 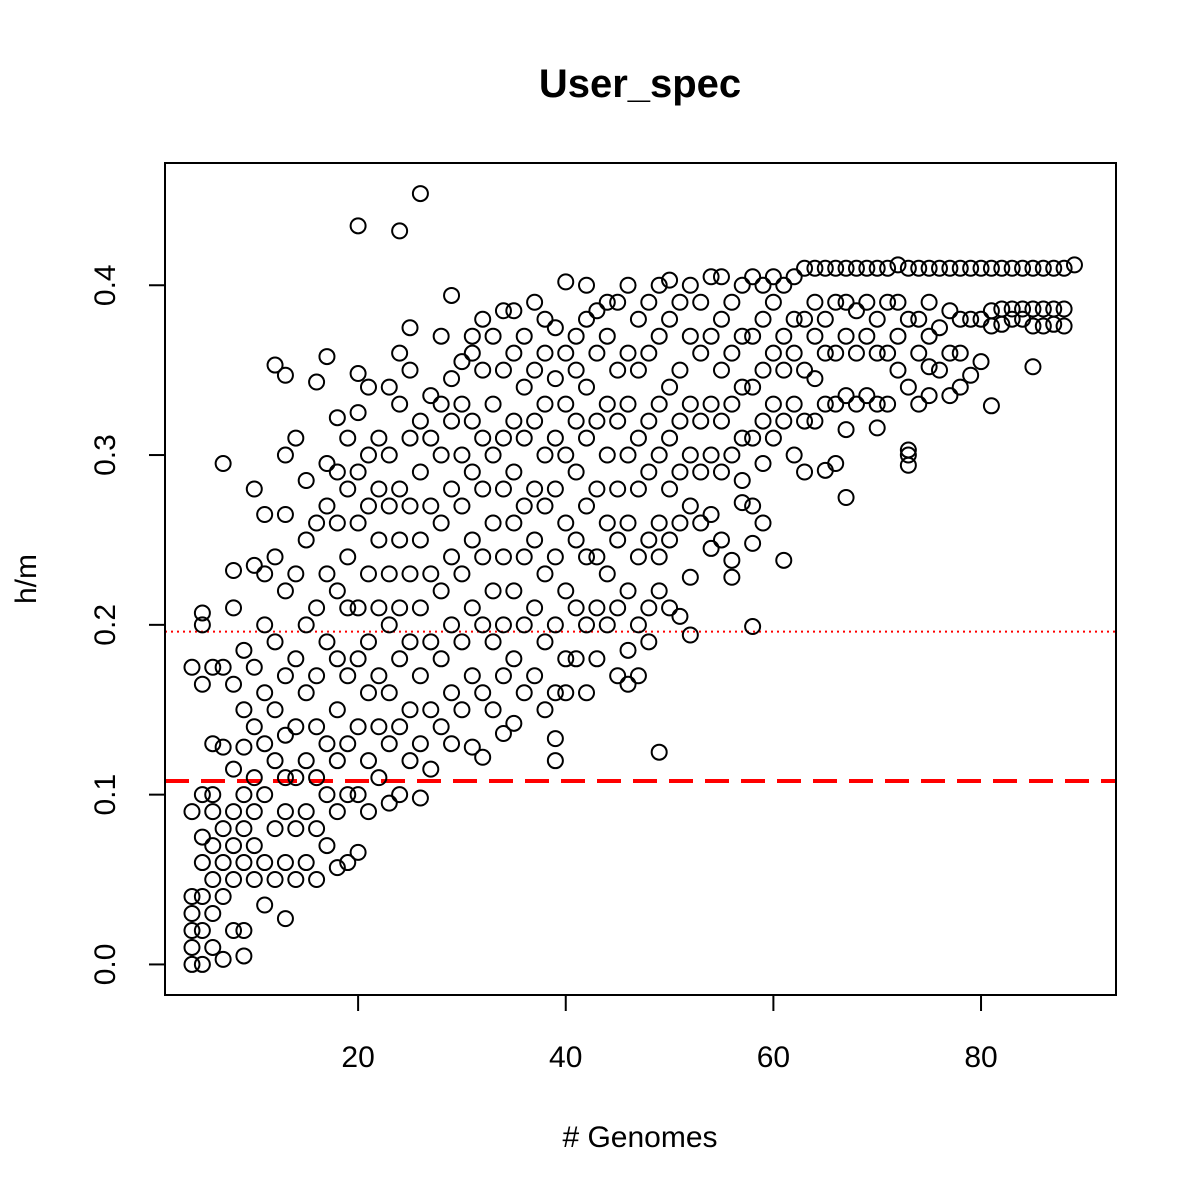 What do you see at coordinates (773, 1057) in the screenshot?
I see `x-tick-label: 60` at bounding box center [773, 1057].